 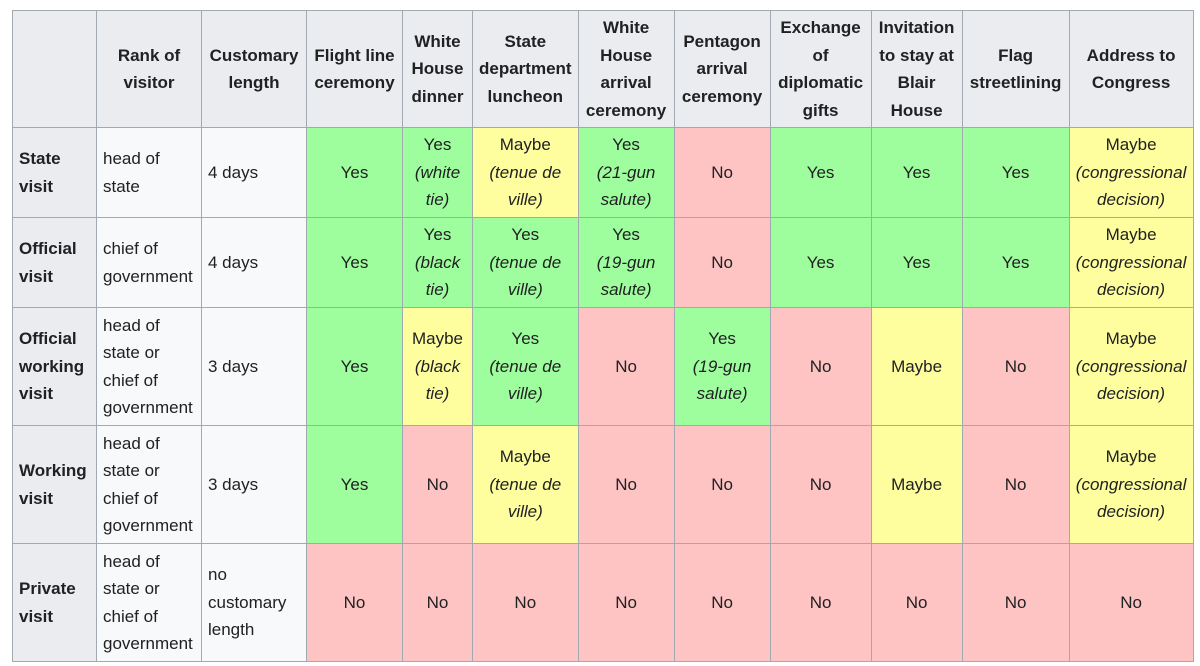 I want to click on visit-type-label: State visit, so click(x=54, y=172).